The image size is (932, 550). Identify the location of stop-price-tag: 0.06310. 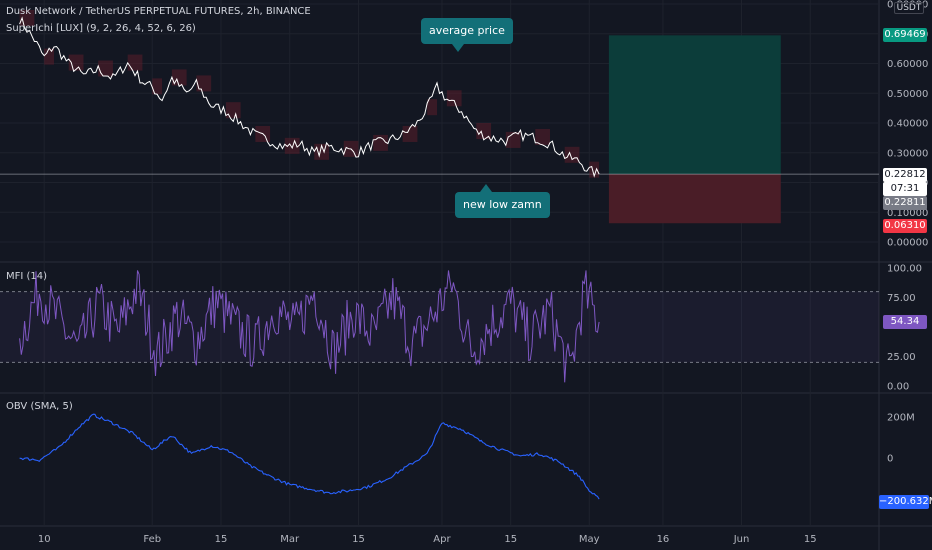
(905, 226).